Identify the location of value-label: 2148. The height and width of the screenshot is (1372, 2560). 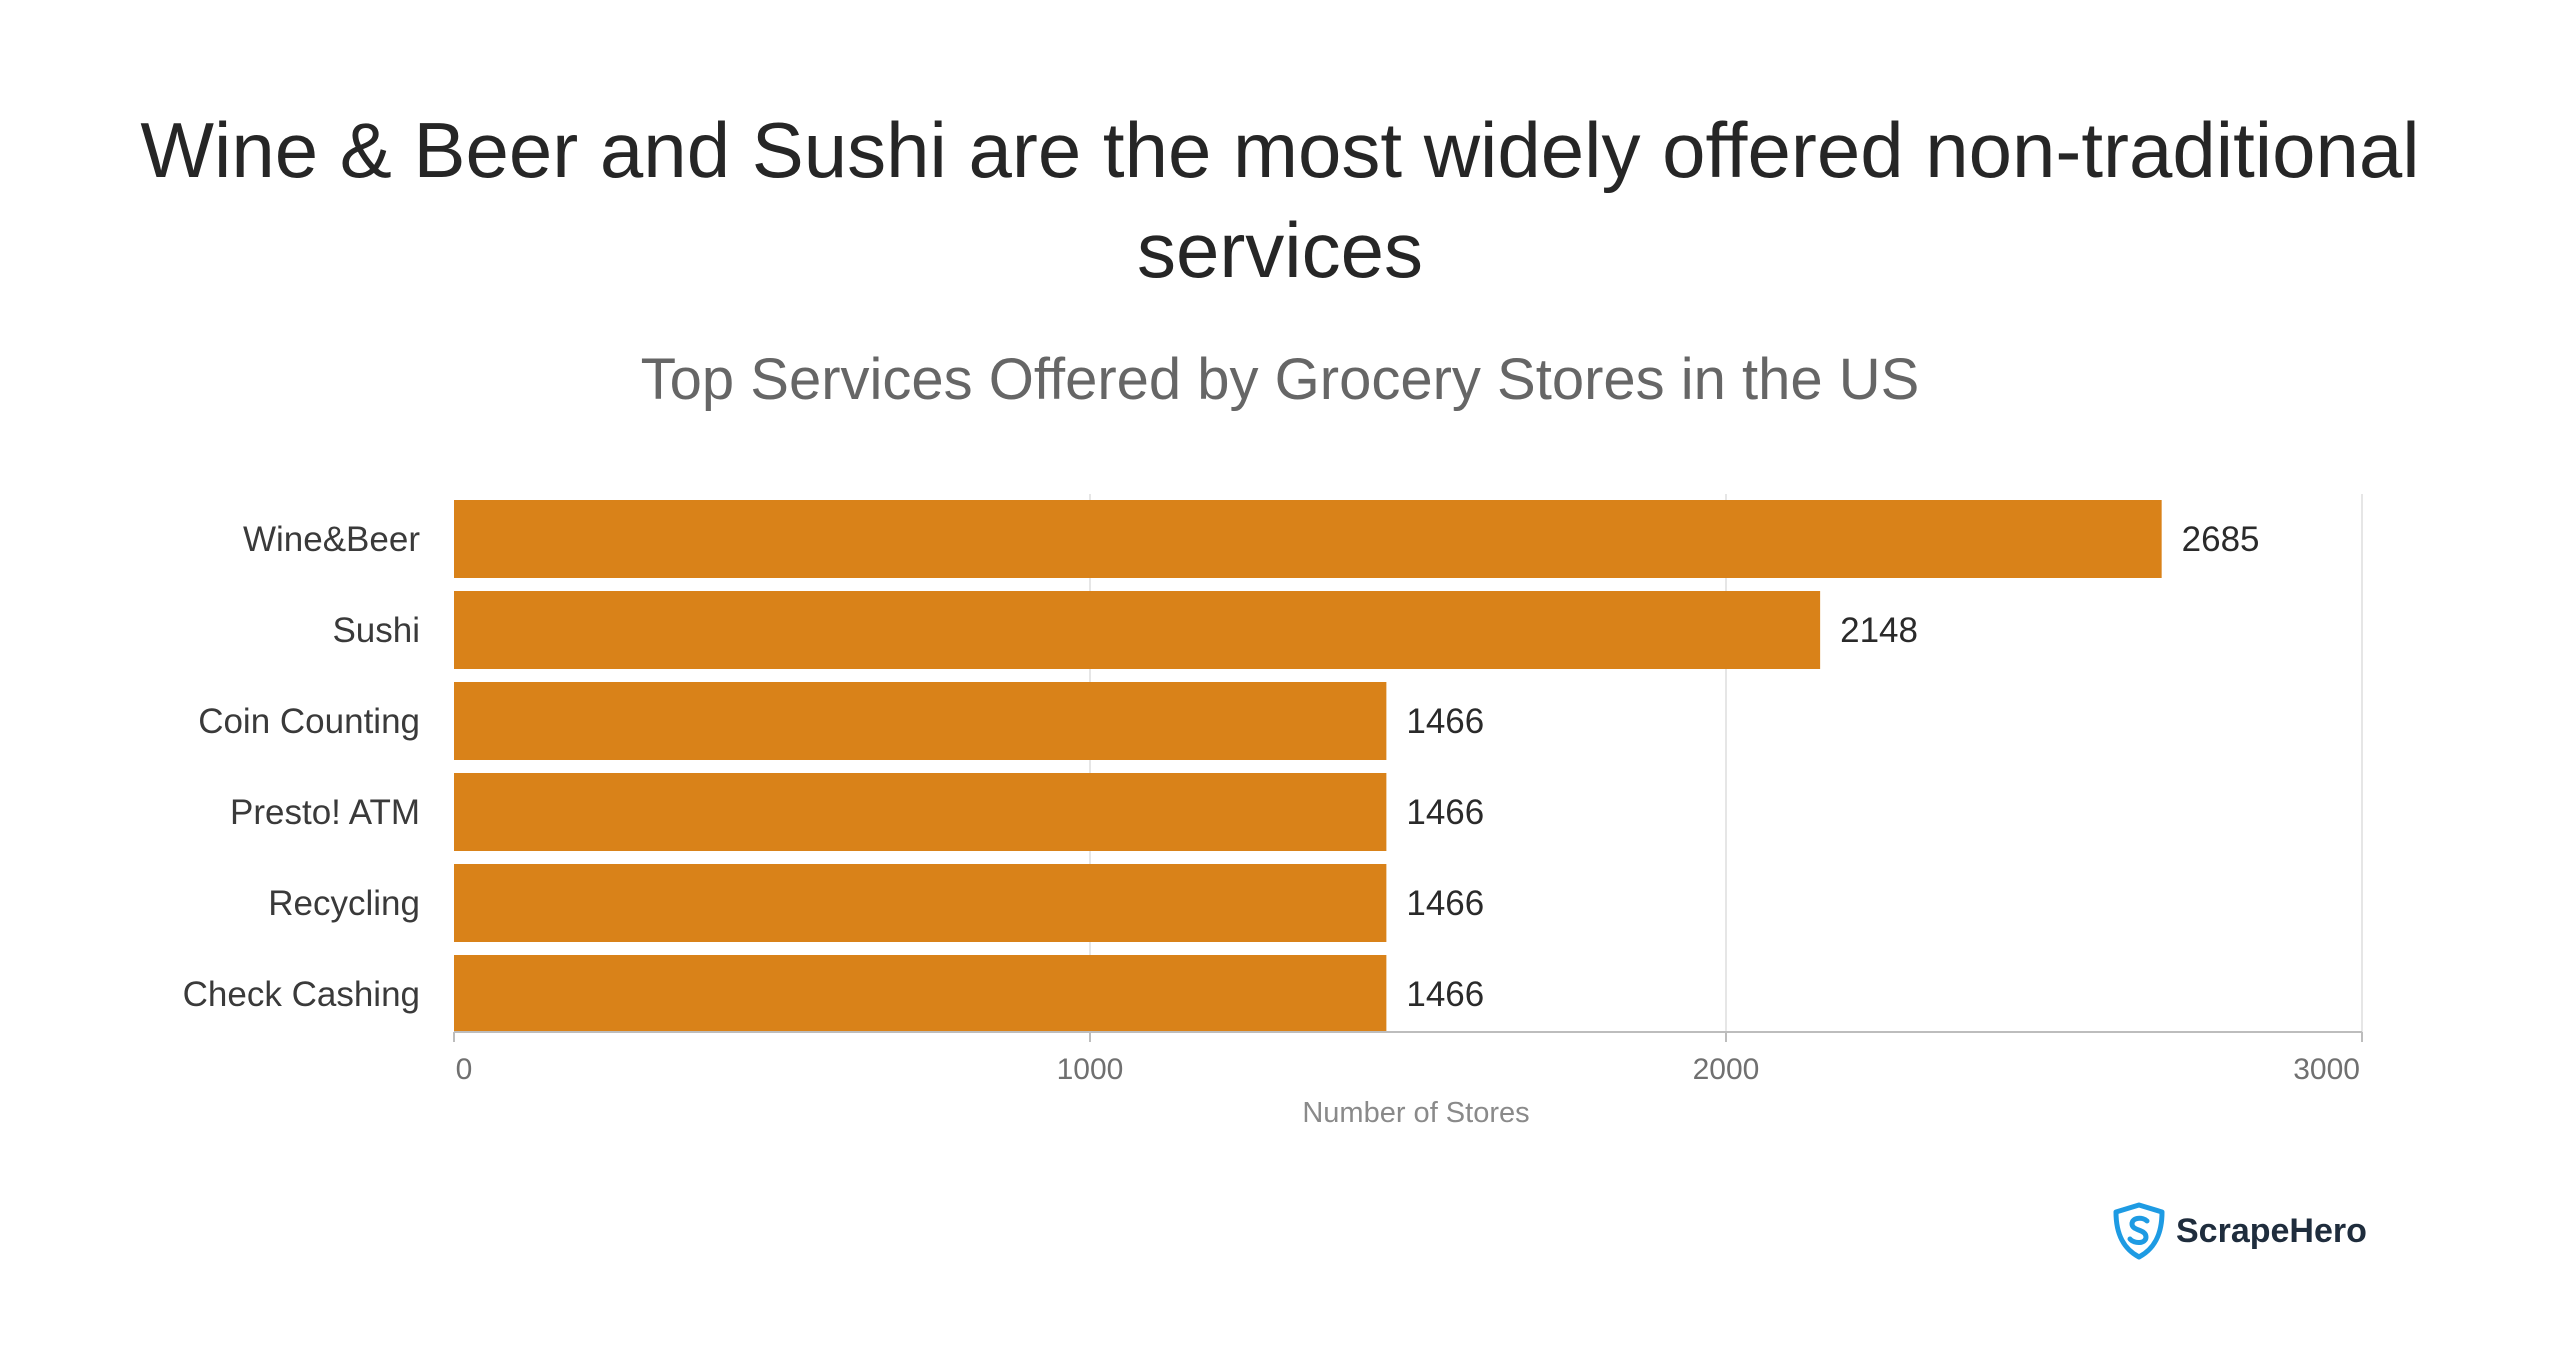
(1879, 630).